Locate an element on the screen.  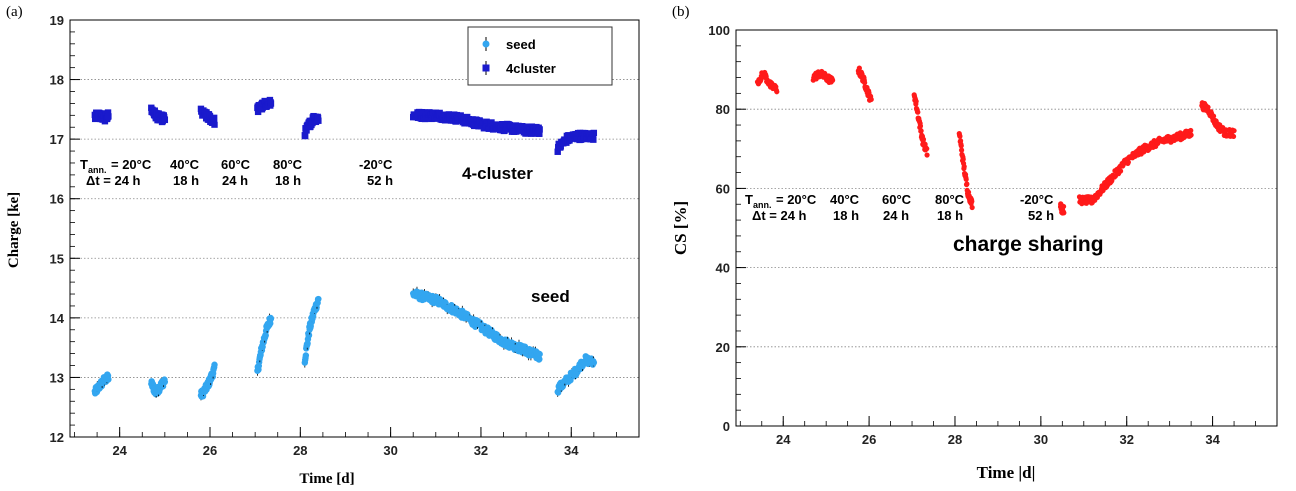
y-tick-label: 100 is located at coordinates (719, 30).